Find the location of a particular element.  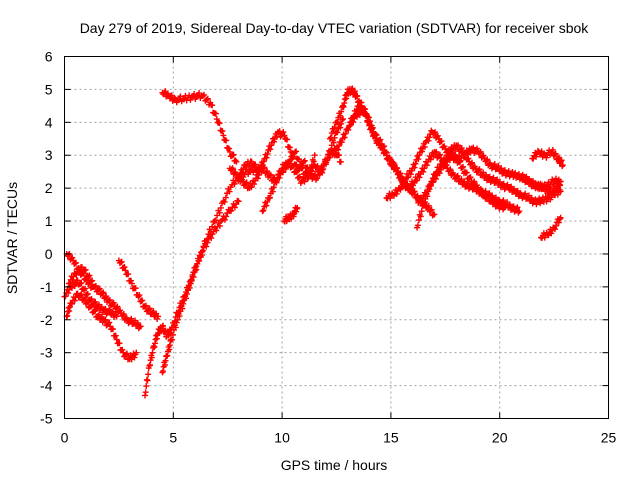

x-tick-label: 10 is located at coordinates (282, 438).